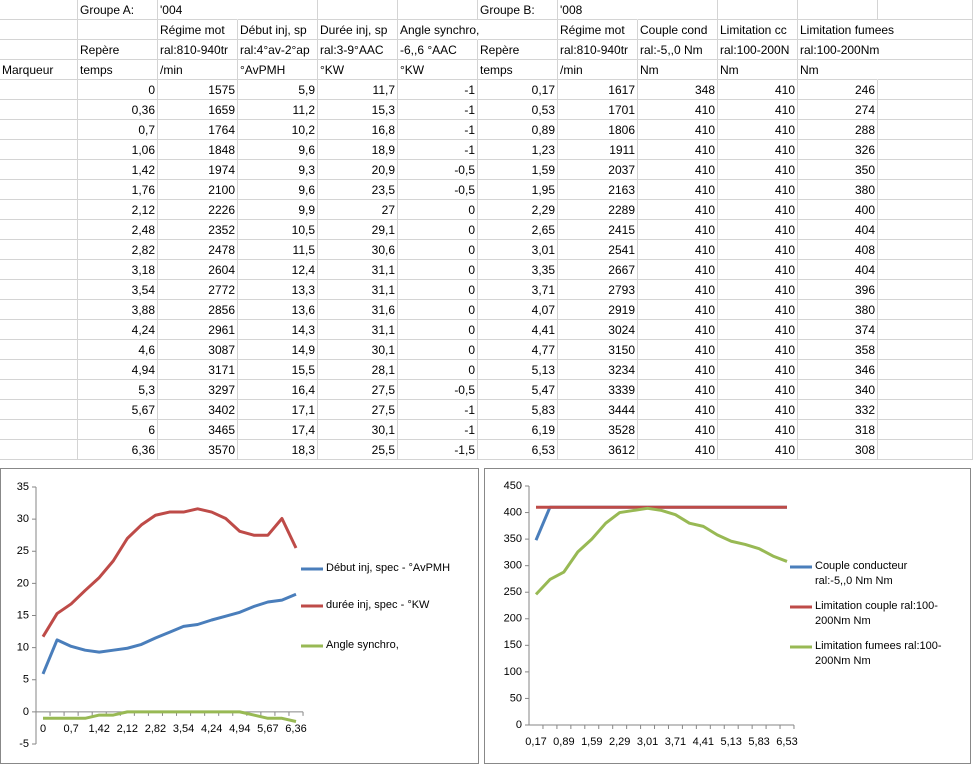 The image size is (973, 766). What do you see at coordinates (358, 210) in the screenshot?
I see `cell: 27` at bounding box center [358, 210].